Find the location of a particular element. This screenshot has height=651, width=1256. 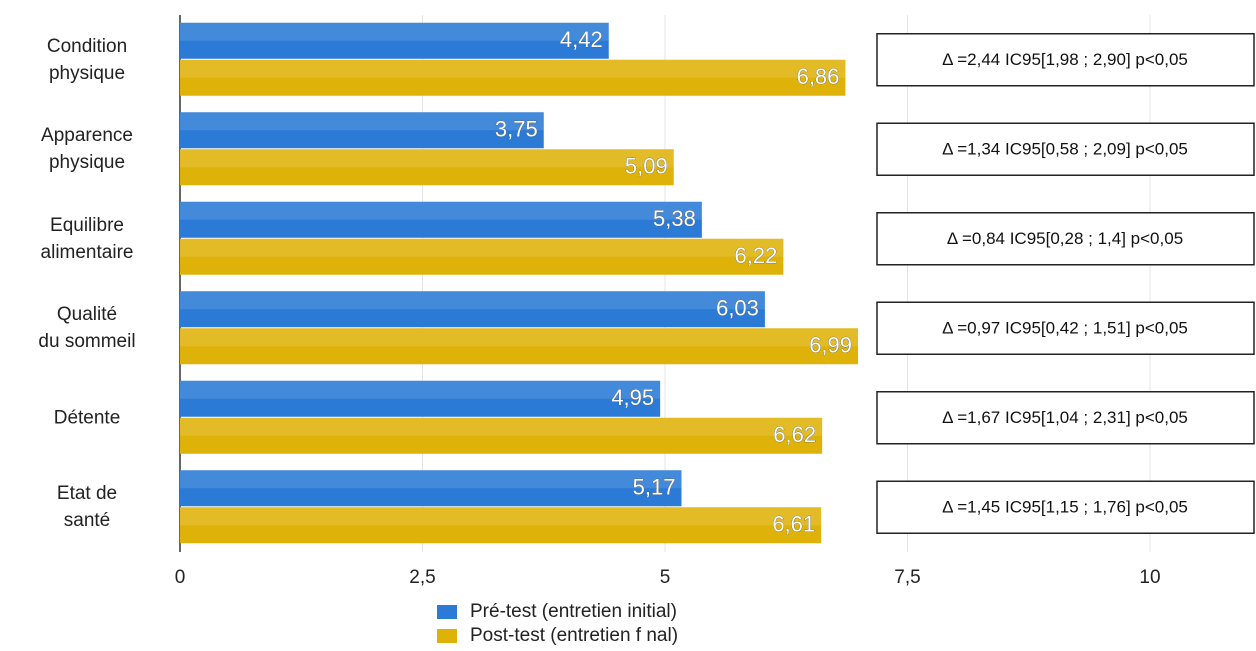

value-label: 6,61 is located at coordinates (793, 524).